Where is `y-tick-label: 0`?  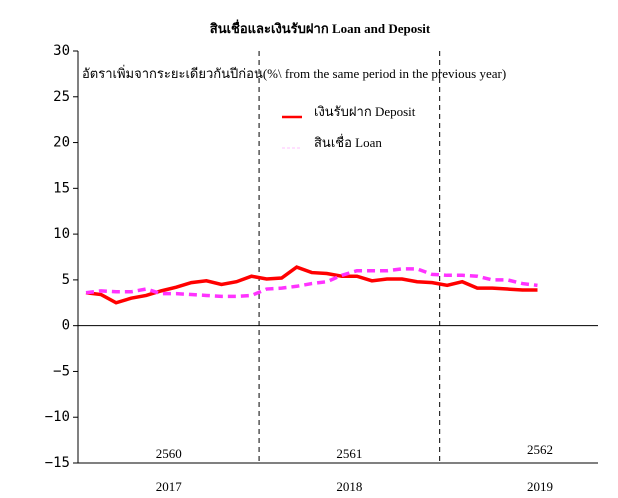
y-tick-label: 0 is located at coordinates (66, 326).